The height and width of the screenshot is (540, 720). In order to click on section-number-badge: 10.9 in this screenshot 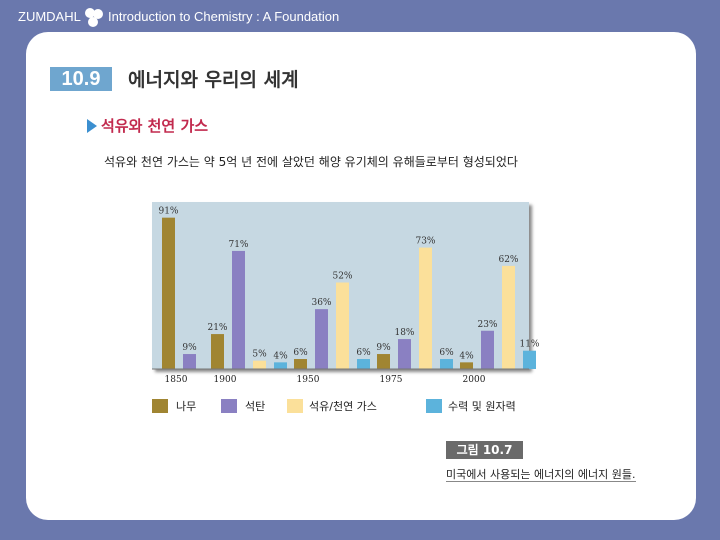, I will do `click(81, 79)`.